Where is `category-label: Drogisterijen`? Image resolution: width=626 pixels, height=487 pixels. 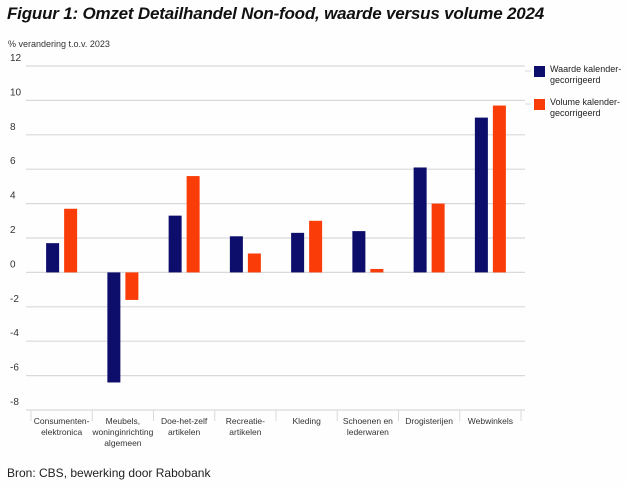
category-label: Drogisterijen is located at coordinates (429, 421).